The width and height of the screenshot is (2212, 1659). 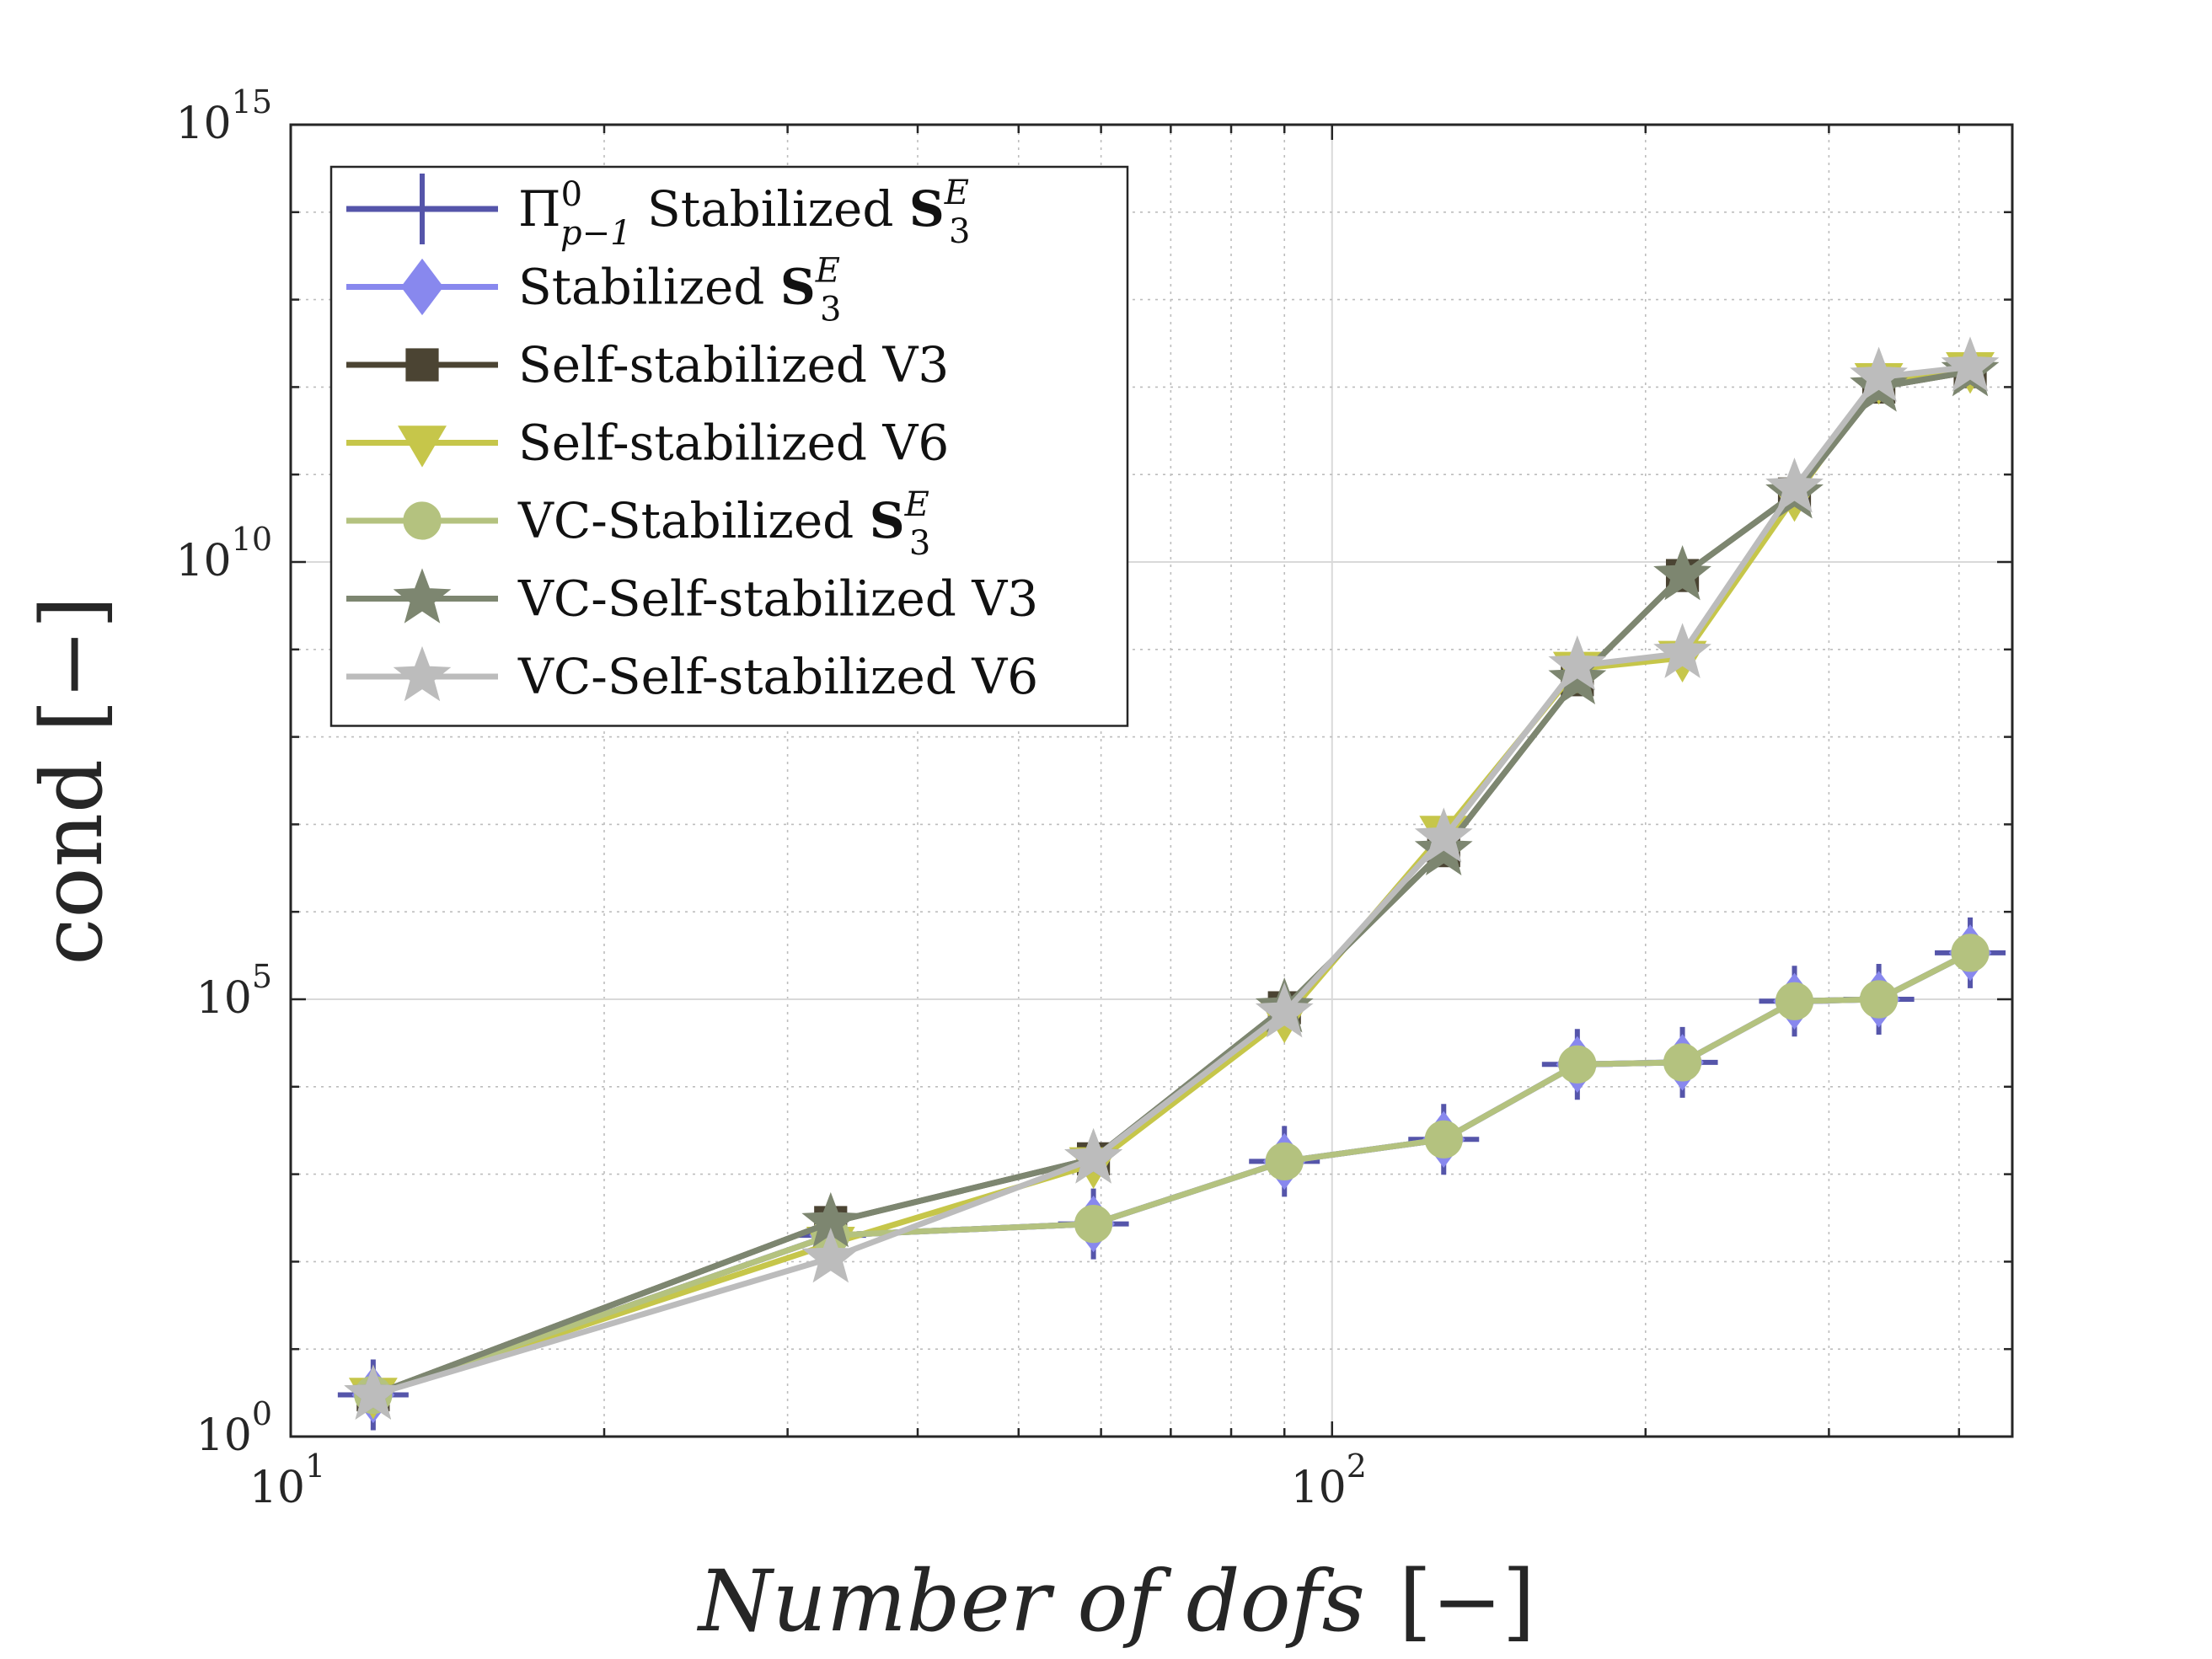 I want to click on legend-label: Self-stabilized V3, so click(x=734, y=364).